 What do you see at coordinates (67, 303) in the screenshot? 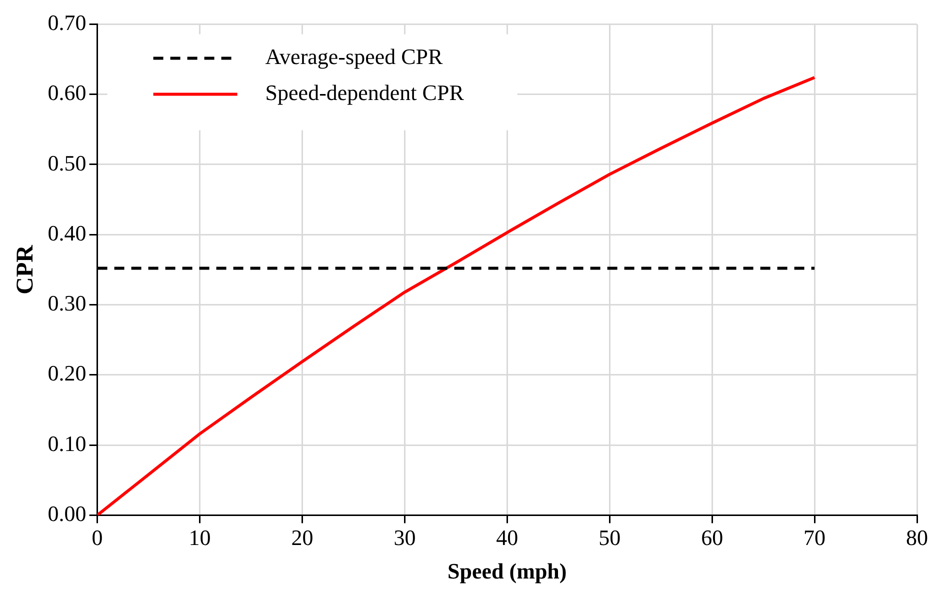
I see `y-tick-label: 0.30` at bounding box center [67, 303].